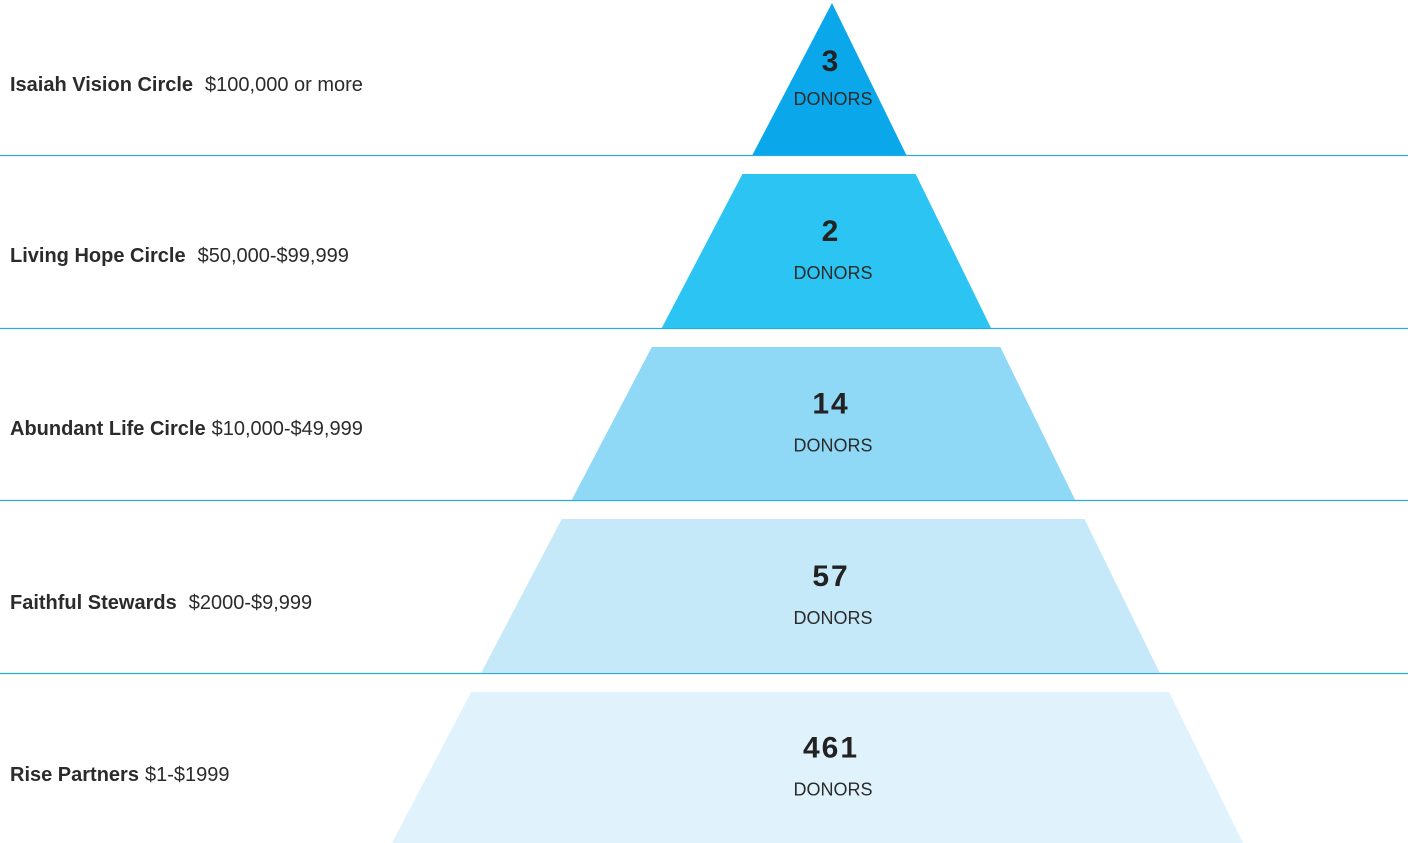 The image size is (1408, 843). What do you see at coordinates (187, 775) in the screenshot?
I see `tier-range: $1-$1999` at bounding box center [187, 775].